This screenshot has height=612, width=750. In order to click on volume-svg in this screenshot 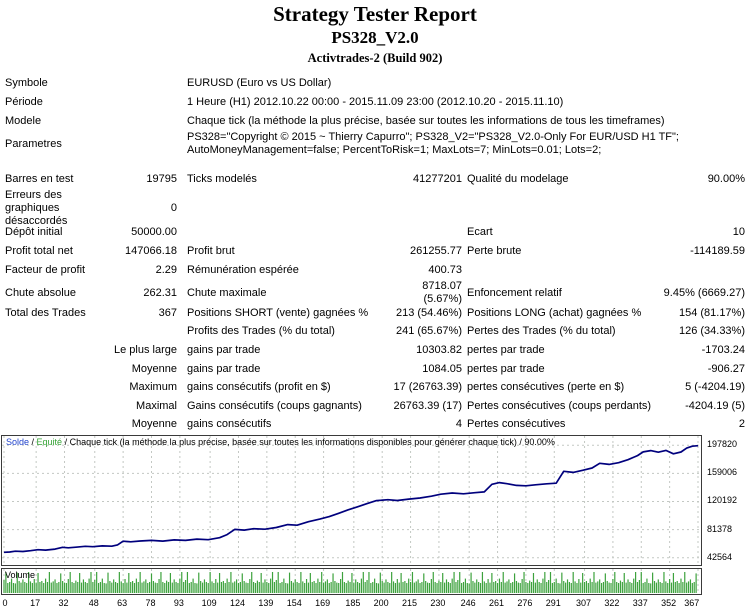, I will do `click(351, 581)`.